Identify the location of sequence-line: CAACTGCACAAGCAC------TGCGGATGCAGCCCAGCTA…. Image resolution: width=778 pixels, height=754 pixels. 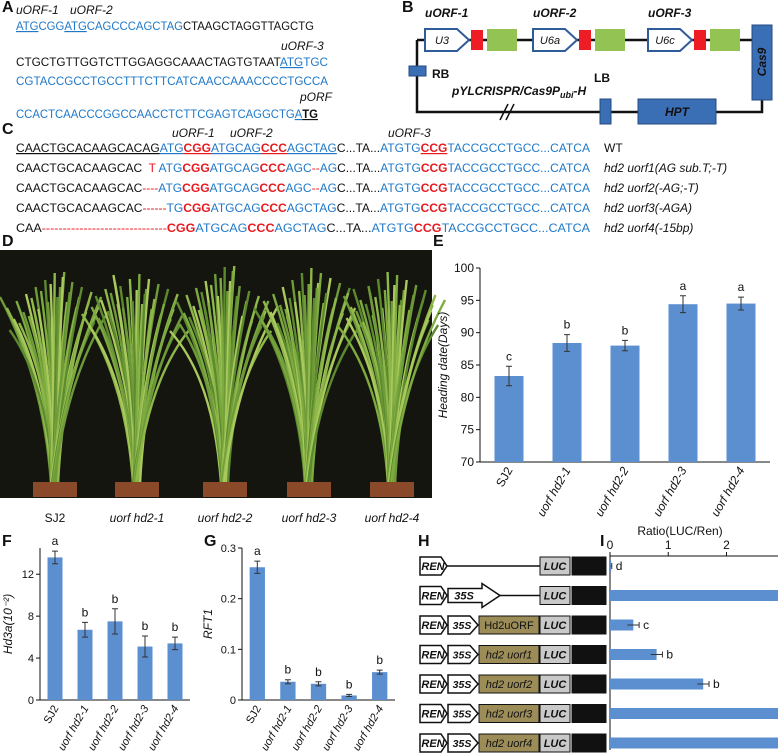
(303, 208).